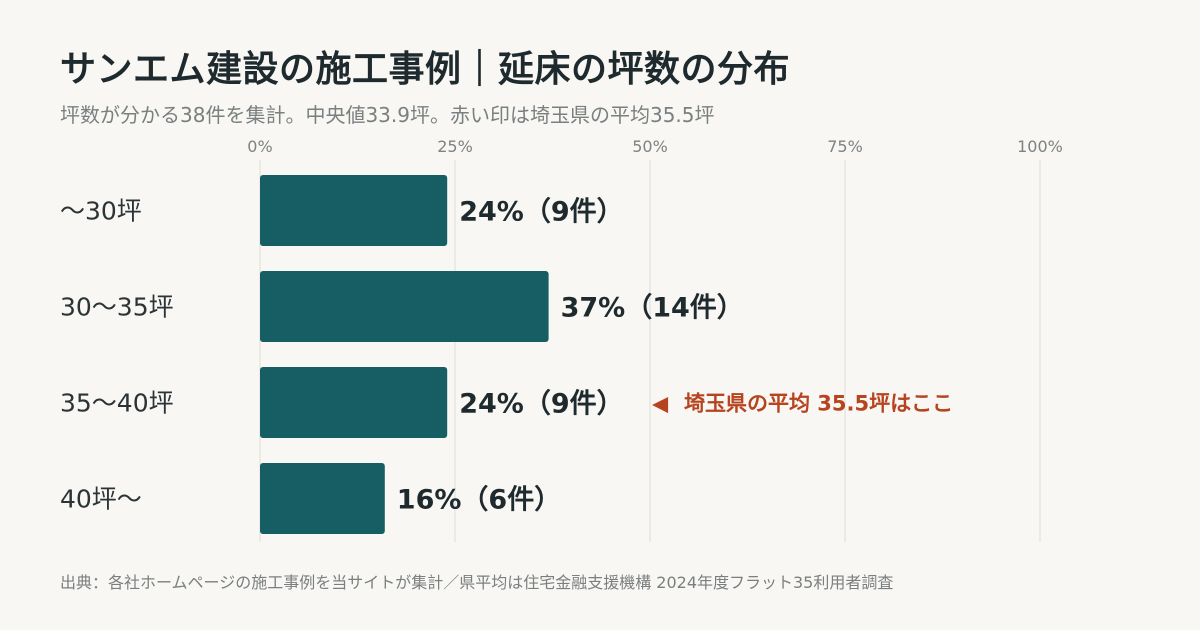  I want to click on category-label: 40坪〜, so click(101, 499).